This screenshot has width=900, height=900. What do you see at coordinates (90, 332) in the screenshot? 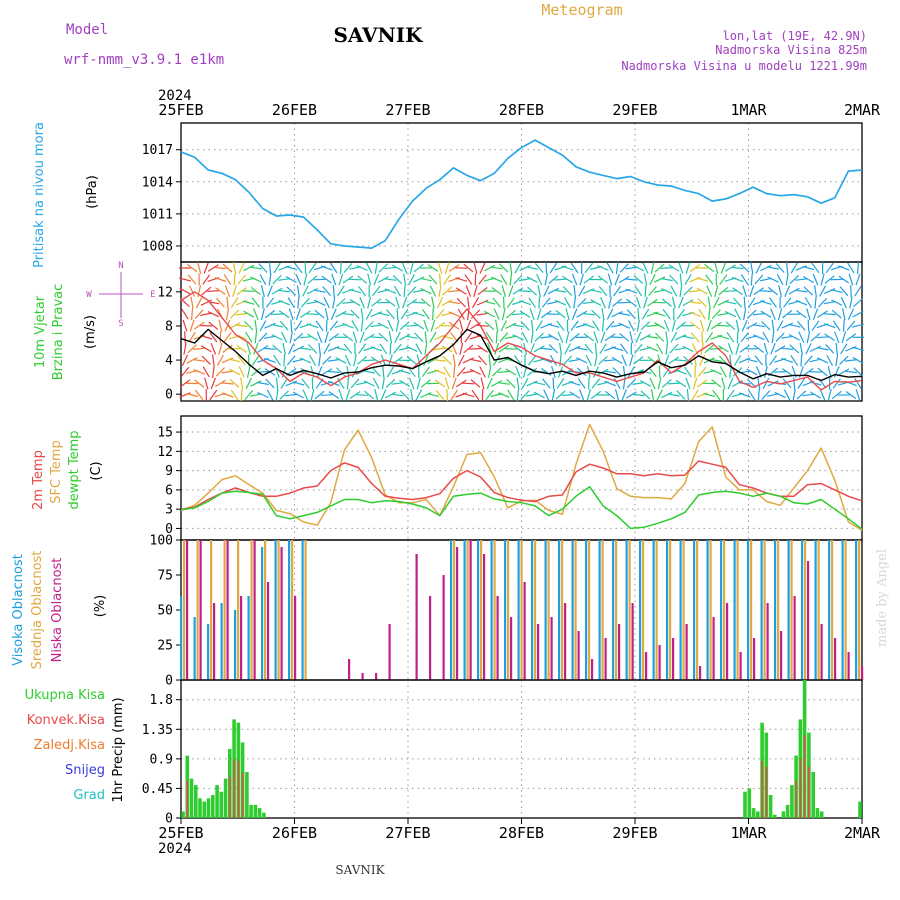
I see `wind-unit: (m/s)` at bounding box center [90, 332].